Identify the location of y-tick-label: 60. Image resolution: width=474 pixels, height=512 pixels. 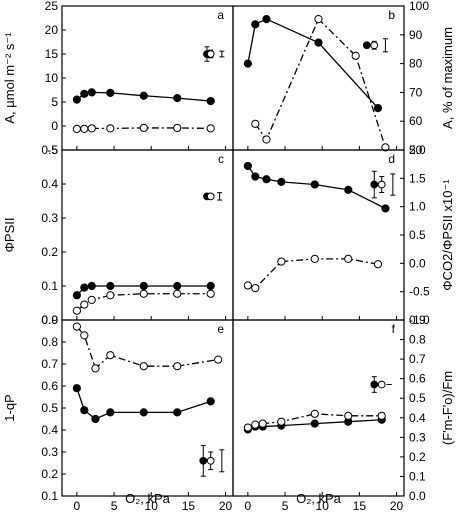
(416, 121).